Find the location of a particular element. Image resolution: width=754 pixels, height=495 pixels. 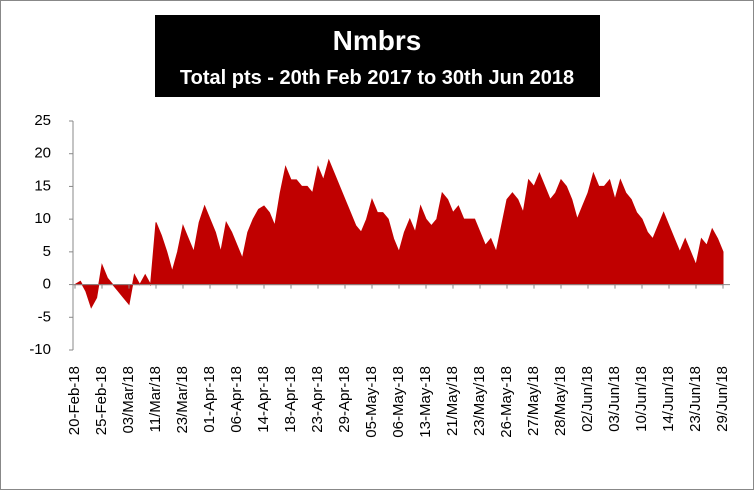

y-tick-label: 20 is located at coordinates (42, 153).